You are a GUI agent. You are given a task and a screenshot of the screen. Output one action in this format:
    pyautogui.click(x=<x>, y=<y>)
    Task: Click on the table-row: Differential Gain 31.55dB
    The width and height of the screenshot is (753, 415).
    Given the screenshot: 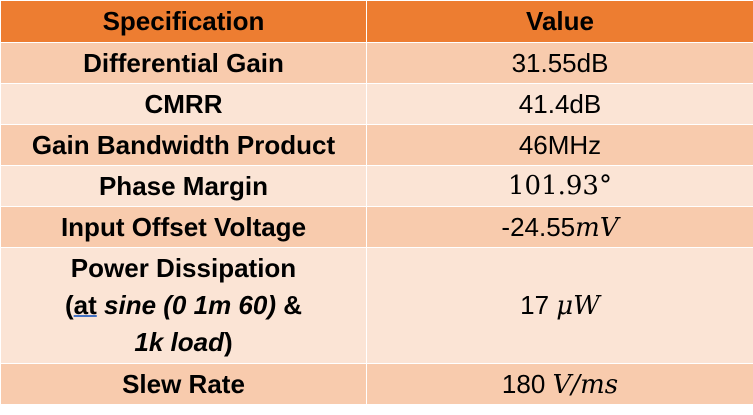 What is the action you would take?
    pyautogui.click(x=376, y=63)
    